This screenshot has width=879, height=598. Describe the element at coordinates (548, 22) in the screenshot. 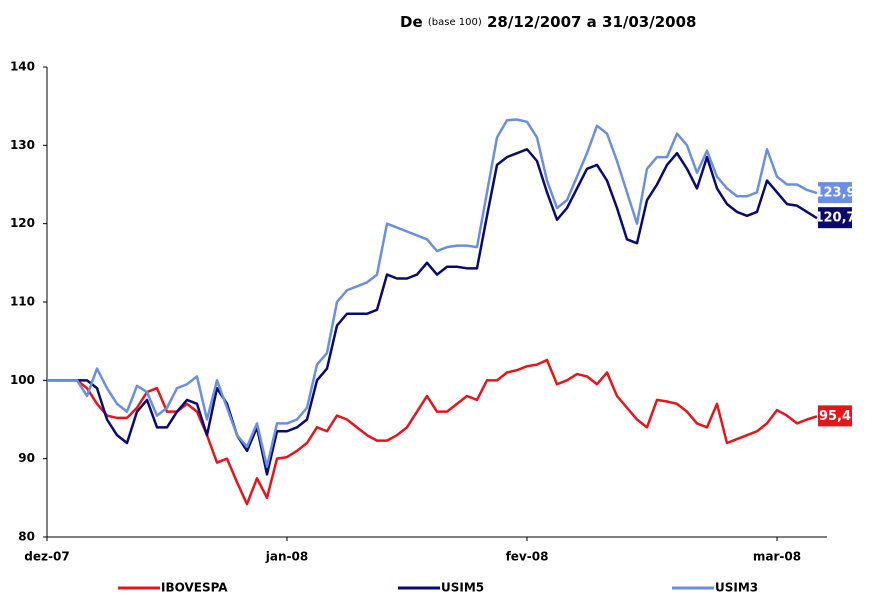

I see `chart-title: De (base 100) 28/12/2007 a 31/03/2008` at that location.